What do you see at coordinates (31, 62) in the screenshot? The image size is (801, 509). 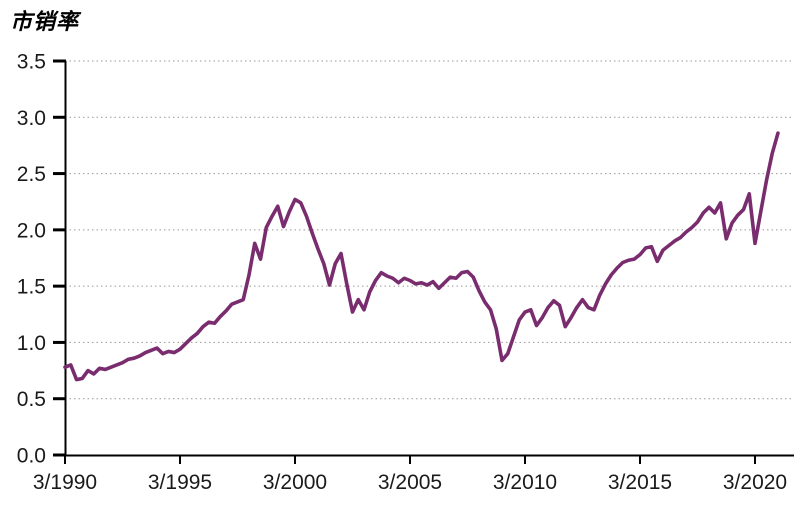 I see `y-tick-label: 3.5` at bounding box center [31, 62].